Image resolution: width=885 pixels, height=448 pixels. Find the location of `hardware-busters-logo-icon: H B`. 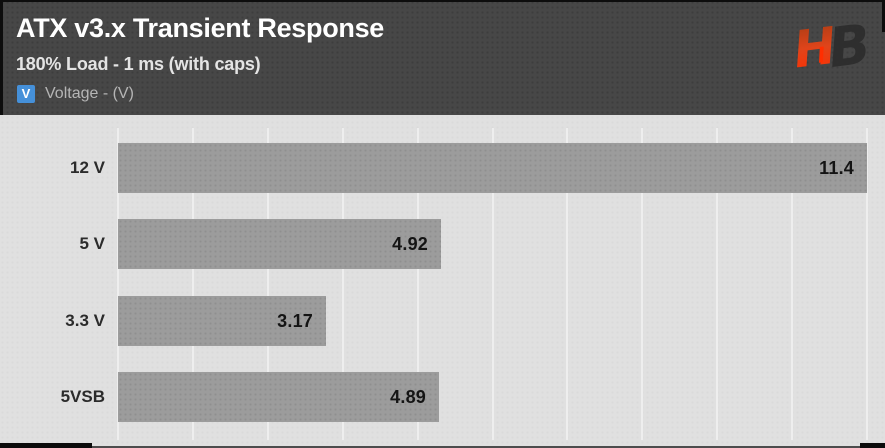

hardware-busters-logo-icon: H B is located at coordinates (835, 43).